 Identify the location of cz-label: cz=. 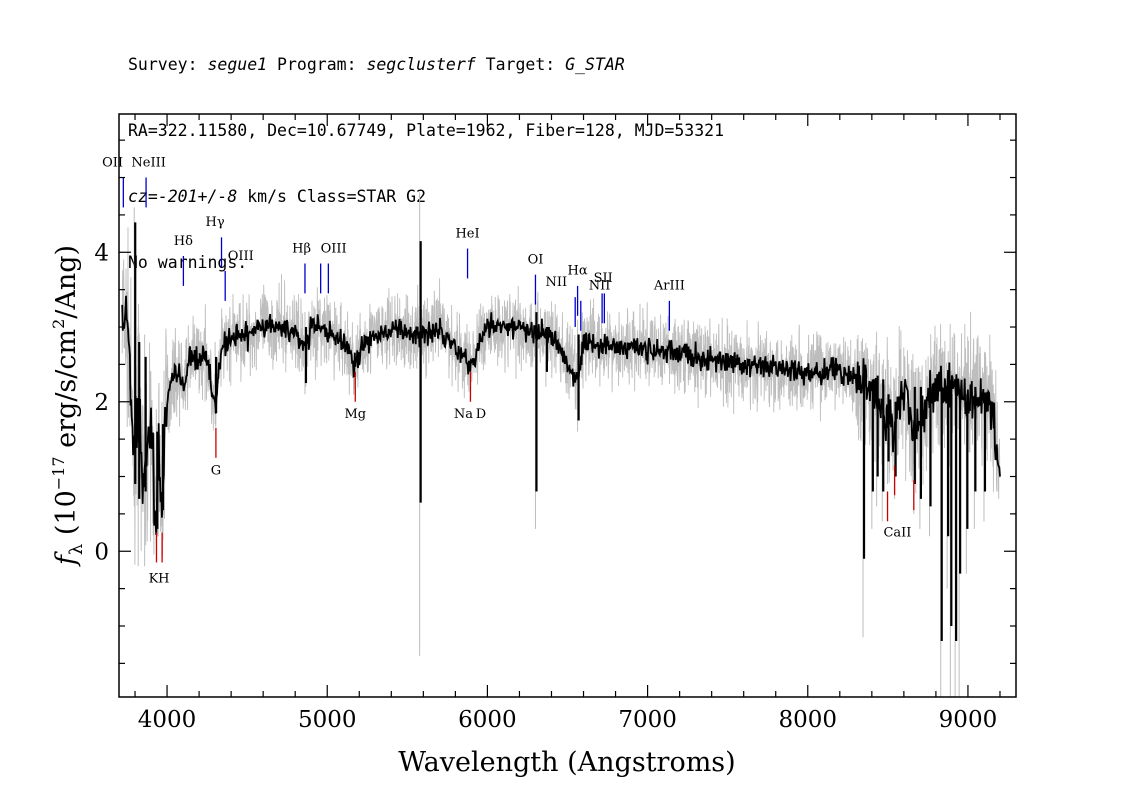
(143, 196).